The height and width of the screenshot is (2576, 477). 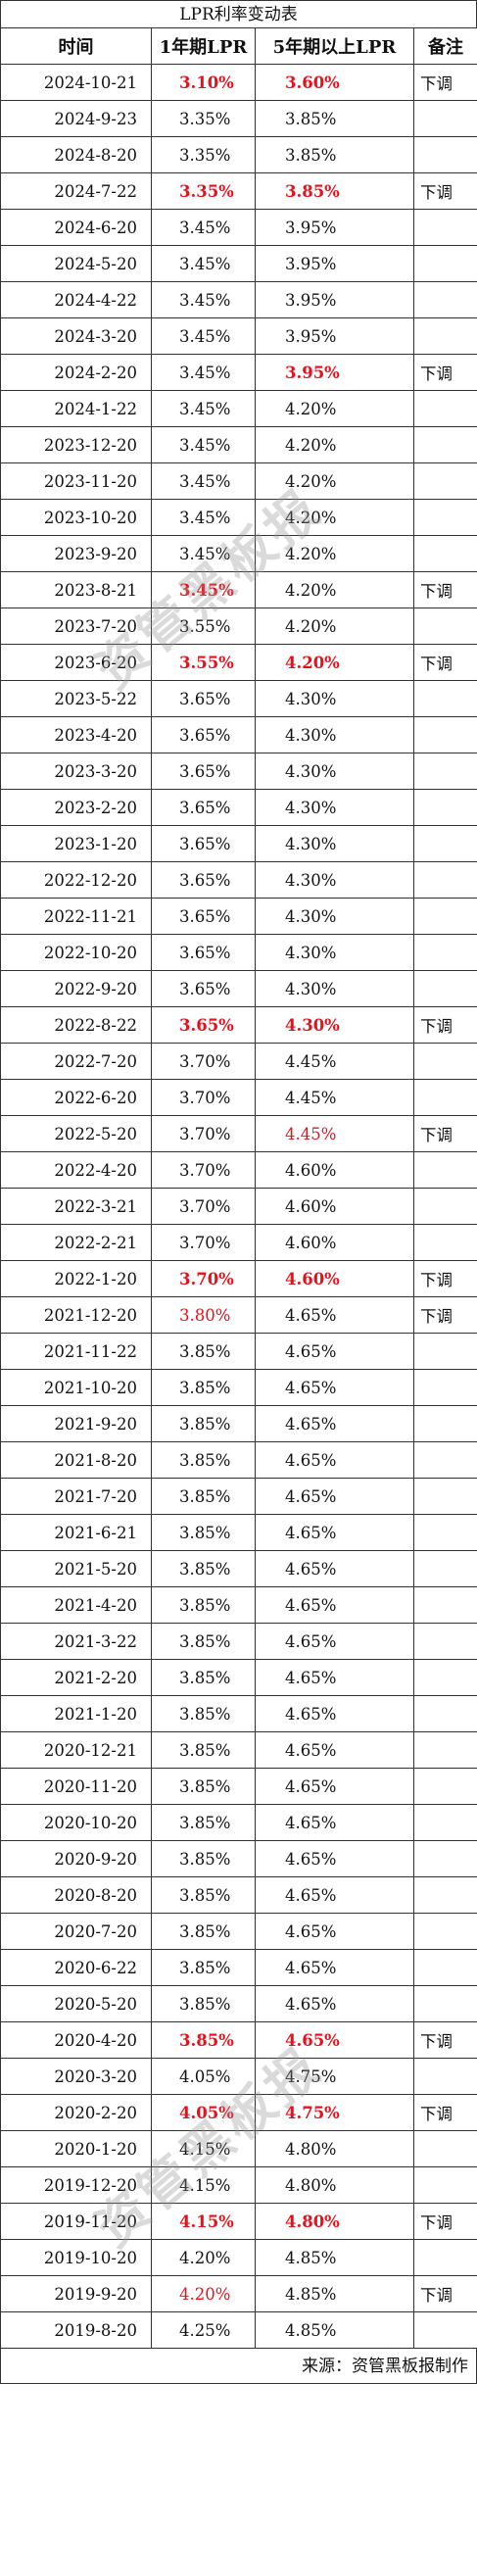 What do you see at coordinates (76, 1568) in the screenshot?
I see `cell-date: 2021-5-20` at bounding box center [76, 1568].